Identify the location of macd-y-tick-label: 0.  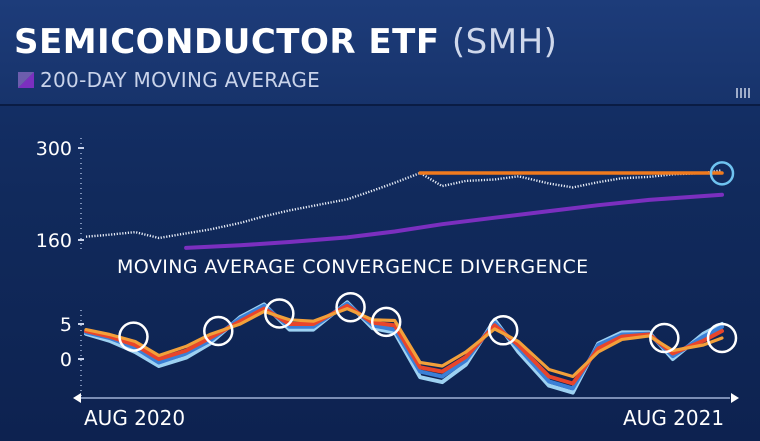
(66, 360).